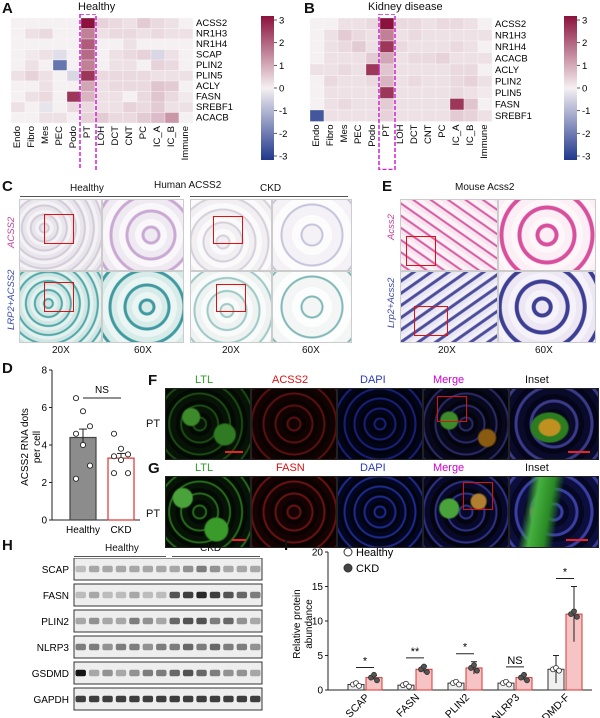 The height and width of the screenshot is (718, 600). Describe the element at coordinates (447, 350) in the screenshot. I see `e-mag-1: 20X` at that location.